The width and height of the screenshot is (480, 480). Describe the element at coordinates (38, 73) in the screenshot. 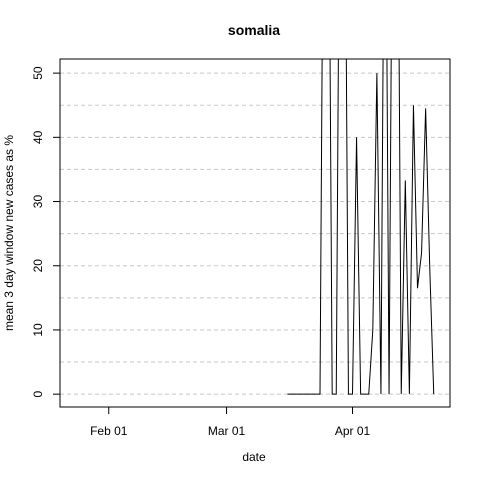

I see `y-tick-label: 50` at that location.